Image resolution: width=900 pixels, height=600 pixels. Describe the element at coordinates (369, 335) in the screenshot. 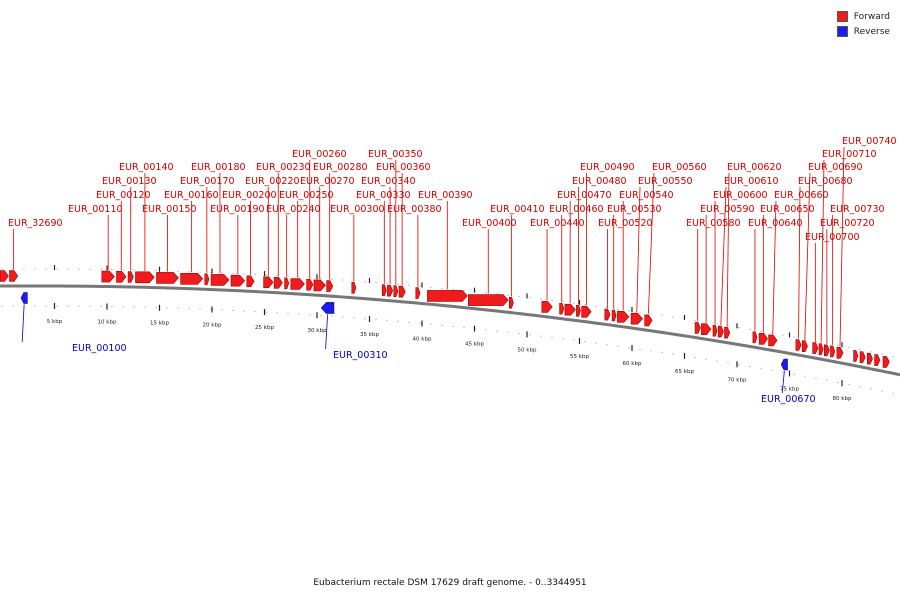

I see `scale-tick-label: 35 kbp` at that location.